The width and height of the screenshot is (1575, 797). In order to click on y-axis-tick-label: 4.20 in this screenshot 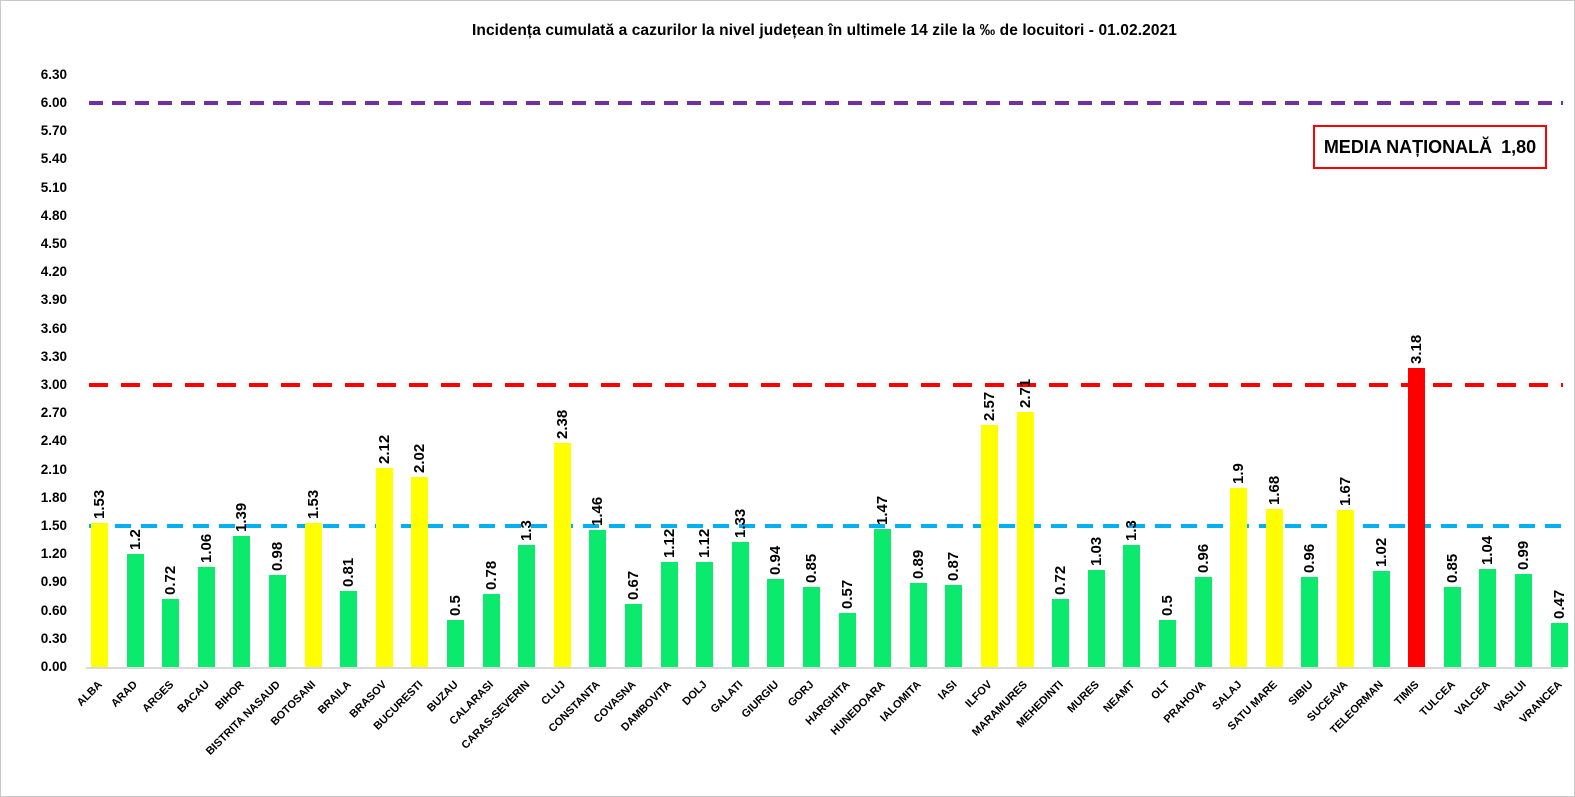, I will do `click(53, 272)`.